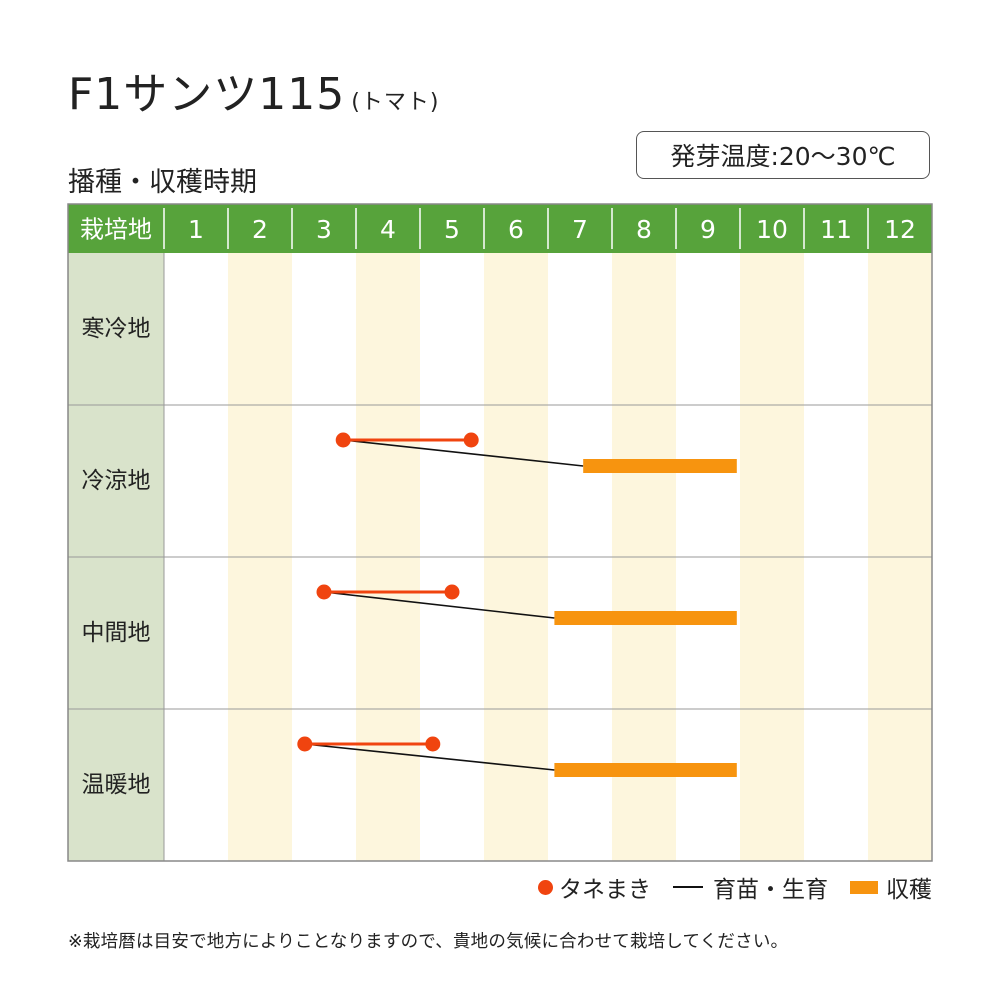  What do you see at coordinates (116, 329) in the screenshot?
I see `region-label-0: 寒冷地` at bounding box center [116, 329].